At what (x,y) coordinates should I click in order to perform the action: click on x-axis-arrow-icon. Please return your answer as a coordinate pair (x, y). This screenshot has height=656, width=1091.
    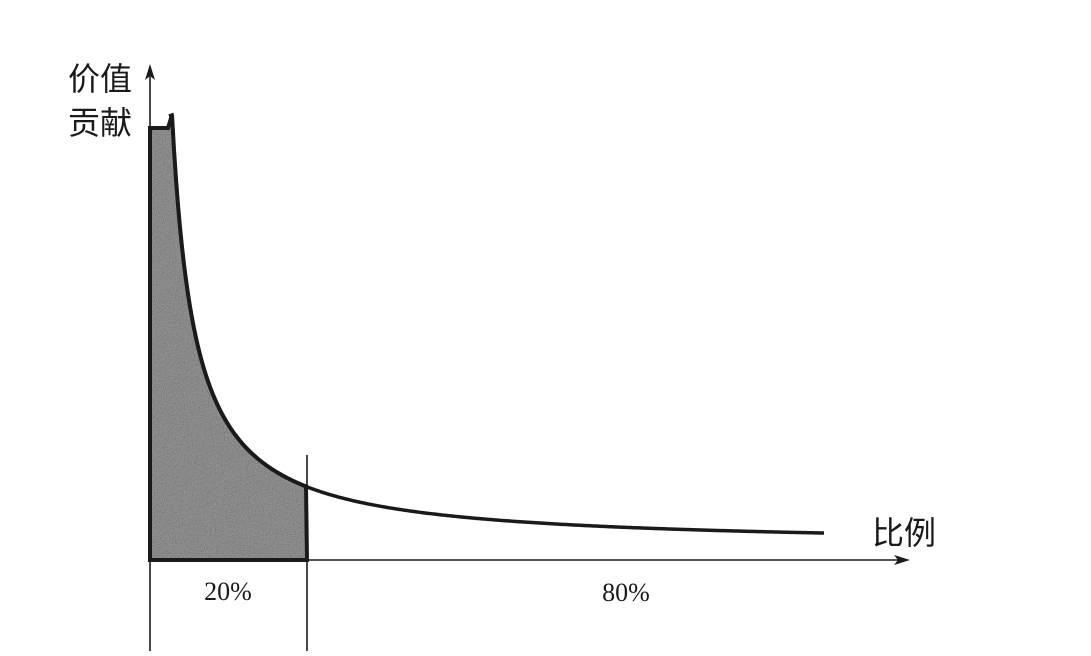
    Looking at the image, I should click on (902, 560).